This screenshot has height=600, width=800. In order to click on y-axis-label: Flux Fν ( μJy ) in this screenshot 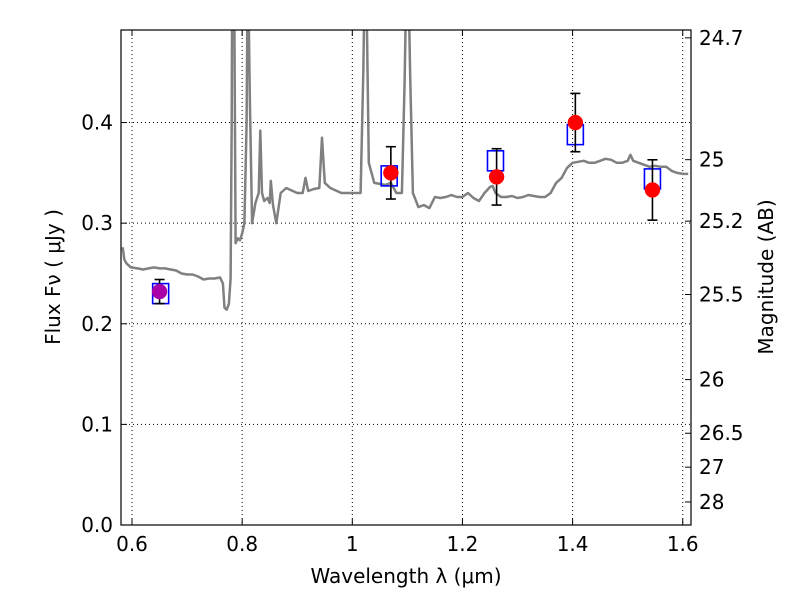, I will do `click(53, 277)`.